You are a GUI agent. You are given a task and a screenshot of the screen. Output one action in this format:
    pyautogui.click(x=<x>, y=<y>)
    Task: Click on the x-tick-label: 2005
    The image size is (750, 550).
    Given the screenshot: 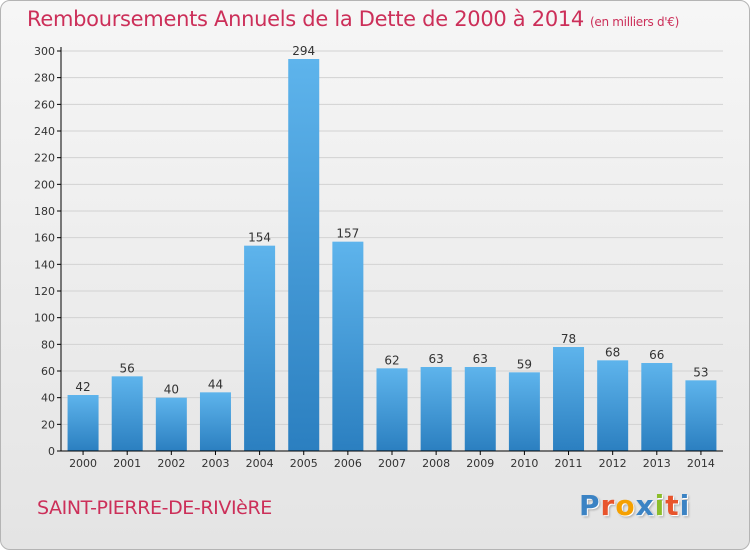 What is the action you would take?
    pyautogui.click(x=304, y=463)
    